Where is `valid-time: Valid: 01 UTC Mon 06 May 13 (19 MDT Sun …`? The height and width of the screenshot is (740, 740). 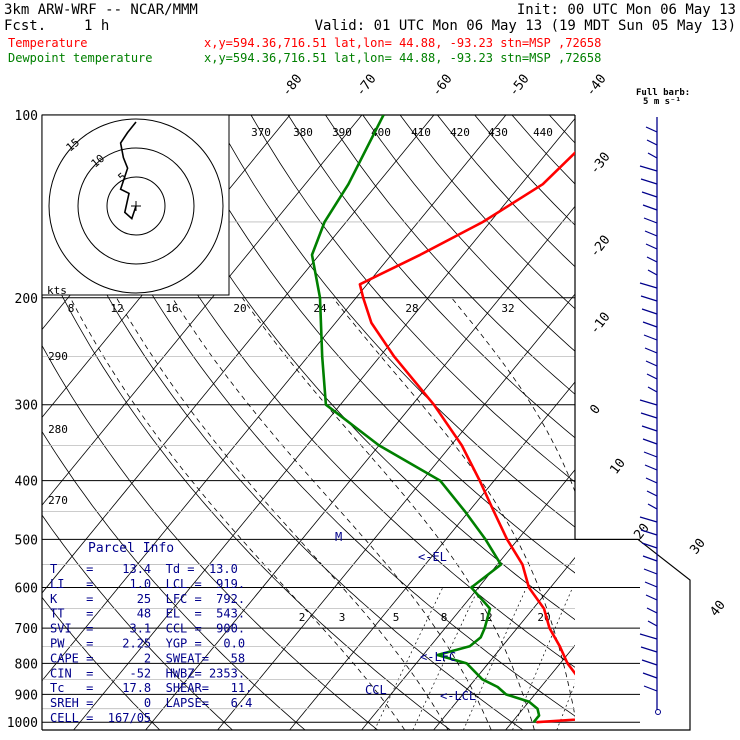
valid-time: Valid: 01 UTC Mon 06 May 13 (19 MDT Sun … is located at coordinates (525, 26).